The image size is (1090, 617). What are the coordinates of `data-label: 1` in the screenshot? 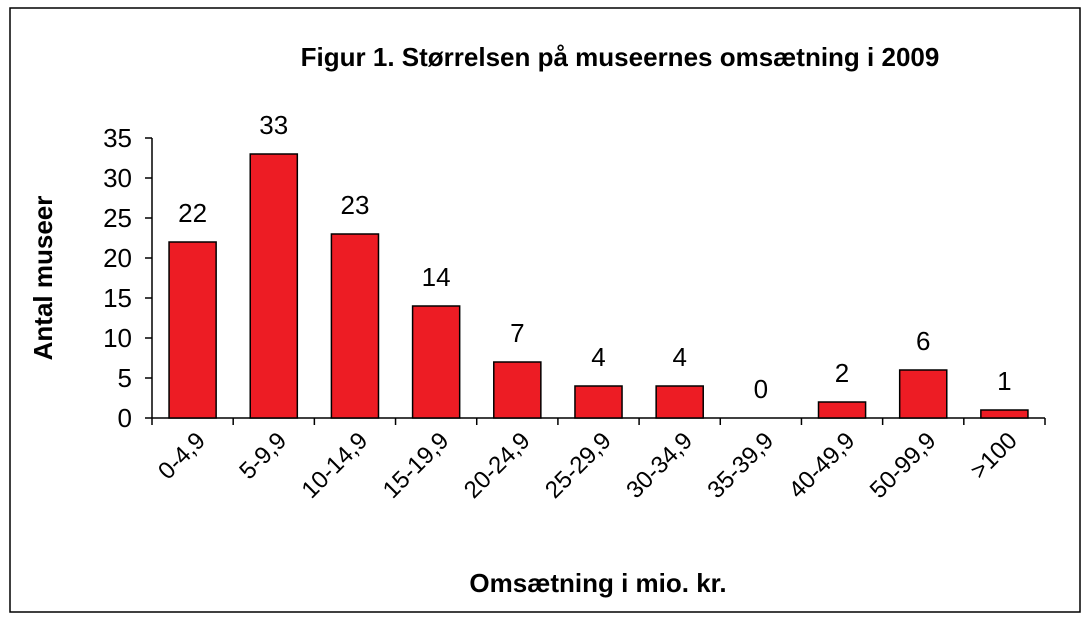 It's located at (1004, 381).